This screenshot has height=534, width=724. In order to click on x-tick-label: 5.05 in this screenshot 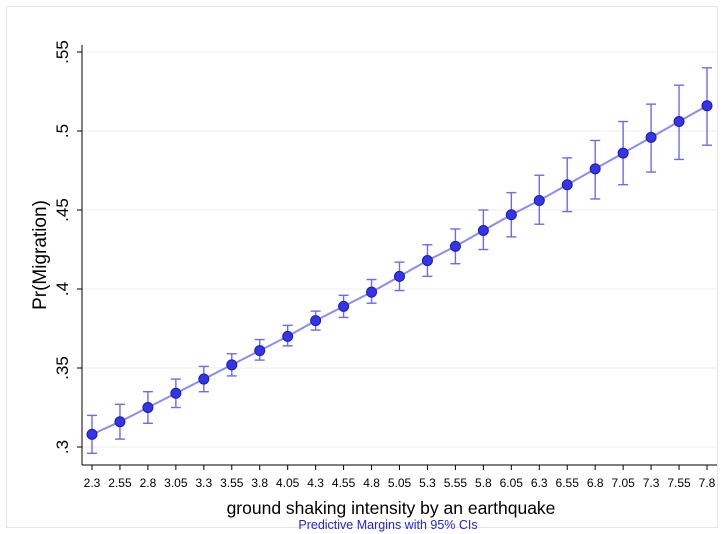, I will do `click(400, 483)`.